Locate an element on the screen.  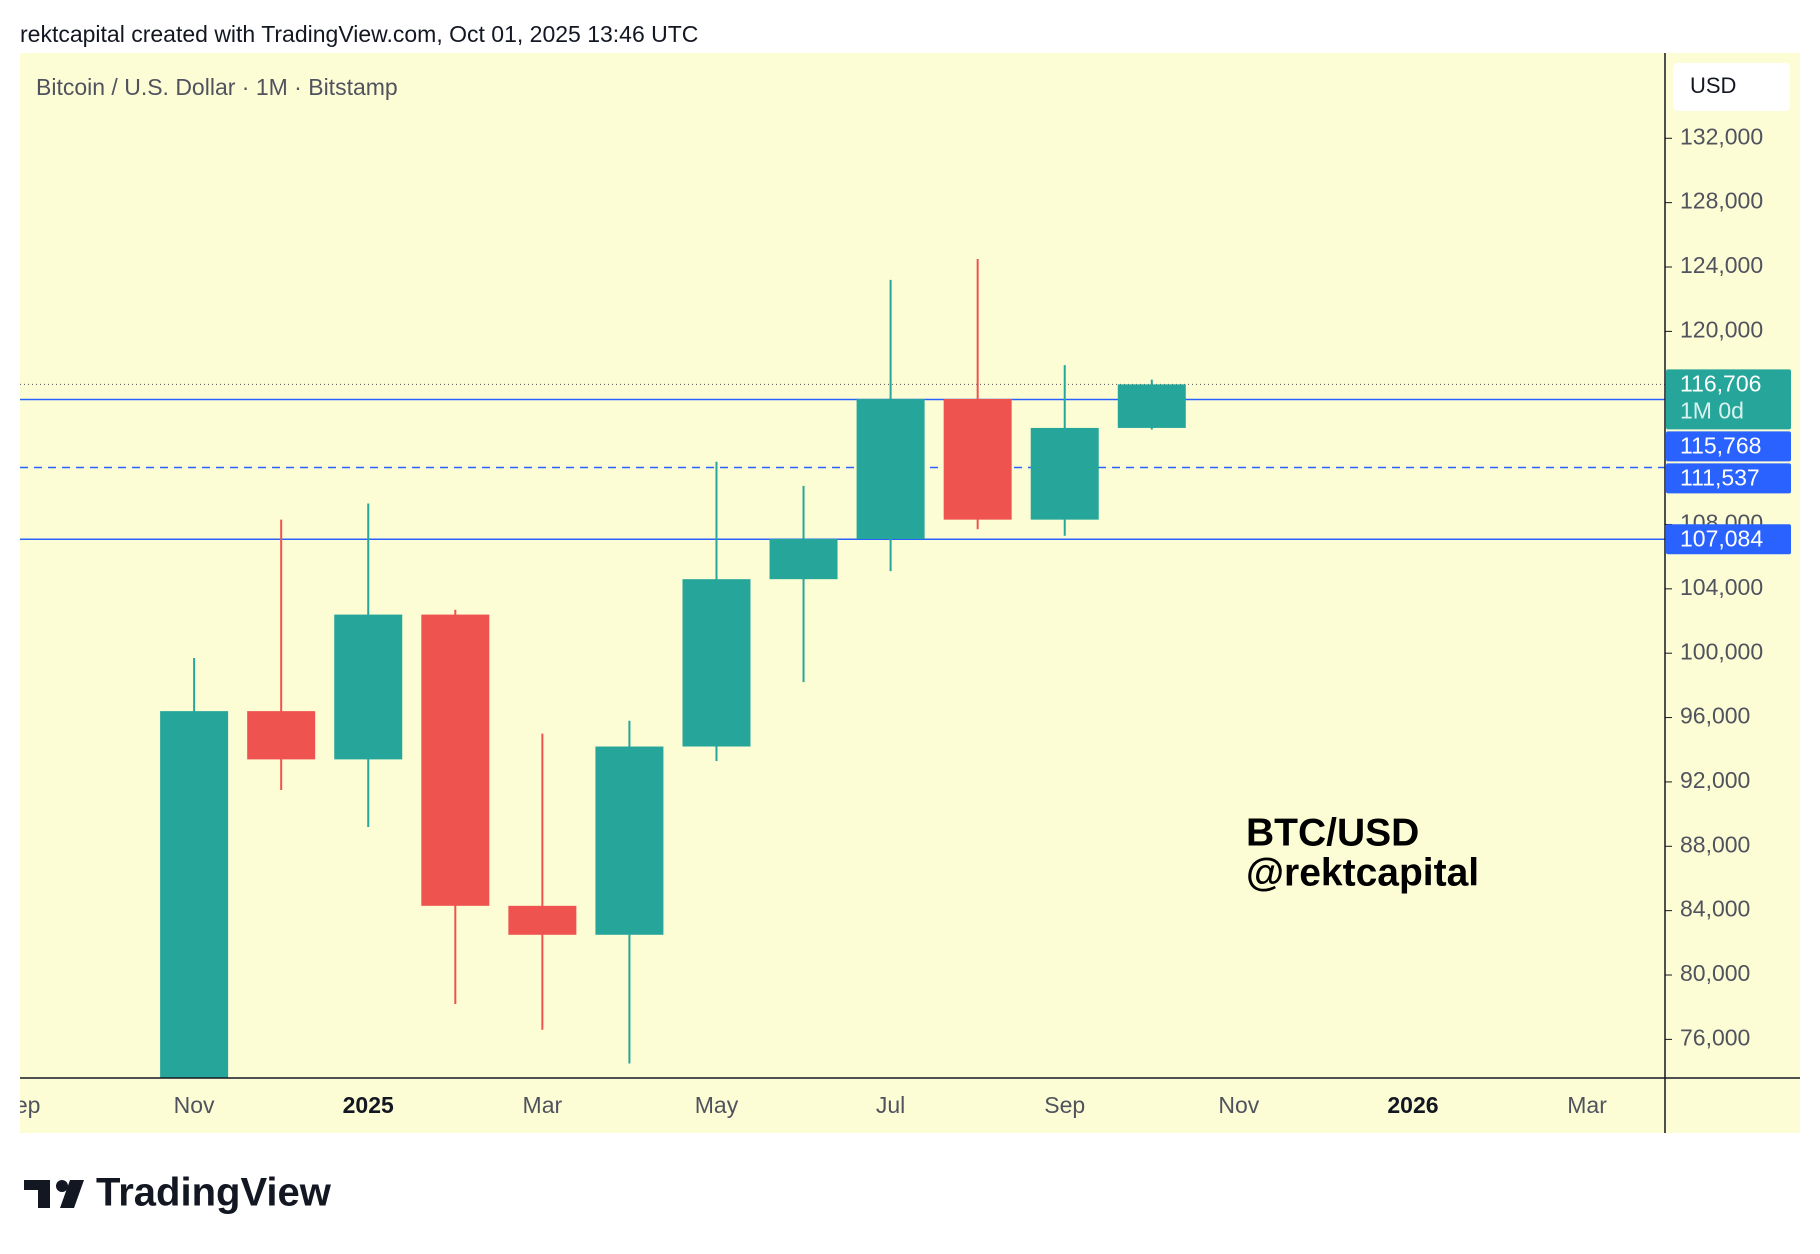
y-tick-label: 132,000 is located at coordinates (1721, 136).